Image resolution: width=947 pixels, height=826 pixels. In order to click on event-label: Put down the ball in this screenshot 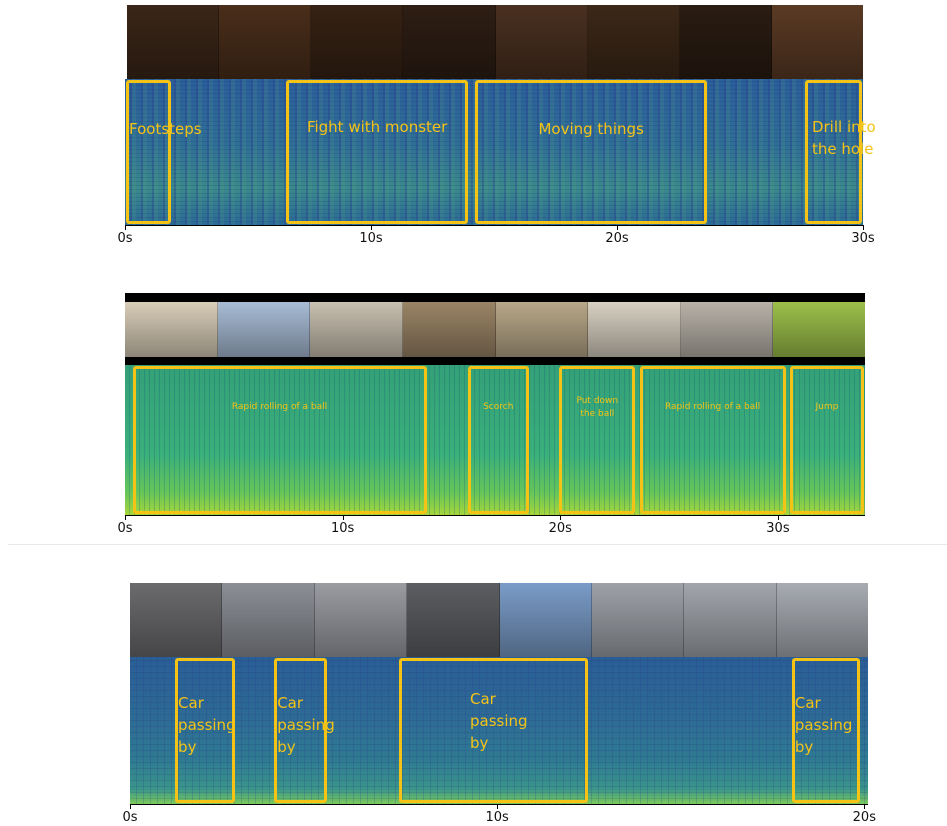, I will do `click(597, 408)`.